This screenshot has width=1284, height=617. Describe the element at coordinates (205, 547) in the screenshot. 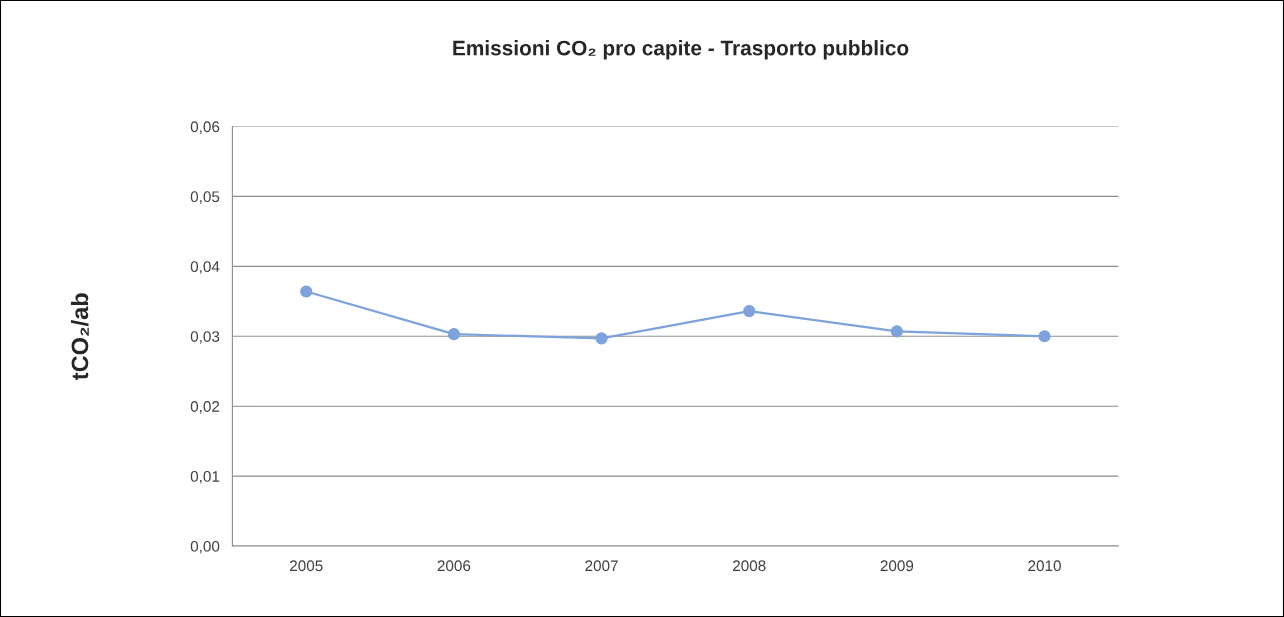

I see `y-tick-label: 0,00` at that location.